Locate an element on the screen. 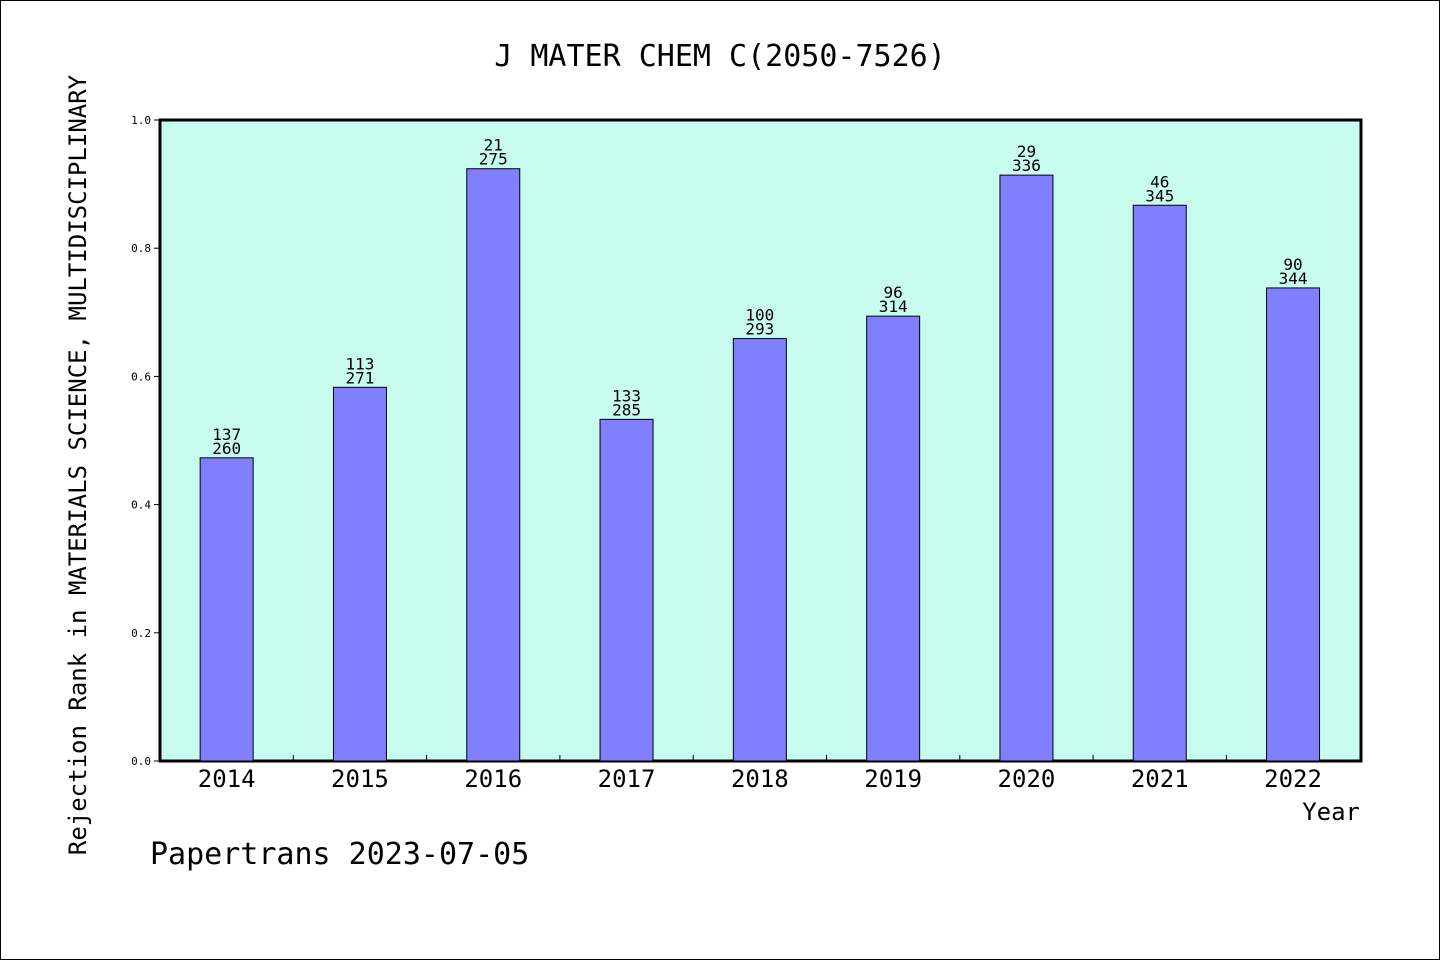 This screenshot has height=960, width=1440. bar-total-label: 271 is located at coordinates (359, 377).